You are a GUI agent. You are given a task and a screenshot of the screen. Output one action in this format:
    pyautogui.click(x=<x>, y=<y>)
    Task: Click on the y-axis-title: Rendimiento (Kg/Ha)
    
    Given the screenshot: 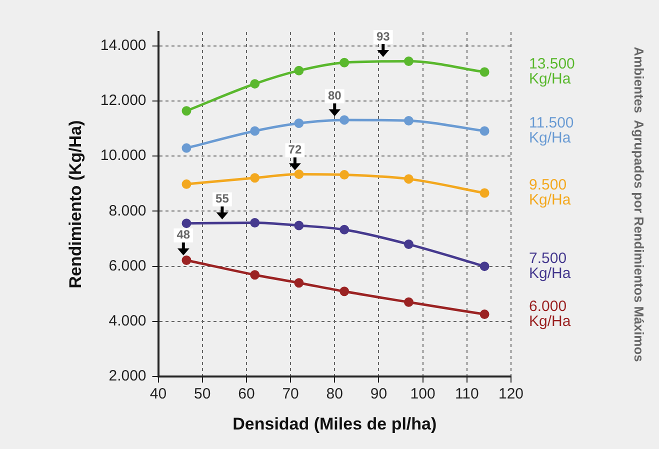 What is the action you would take?
    pyautogui.click(x=75, y=204)
    